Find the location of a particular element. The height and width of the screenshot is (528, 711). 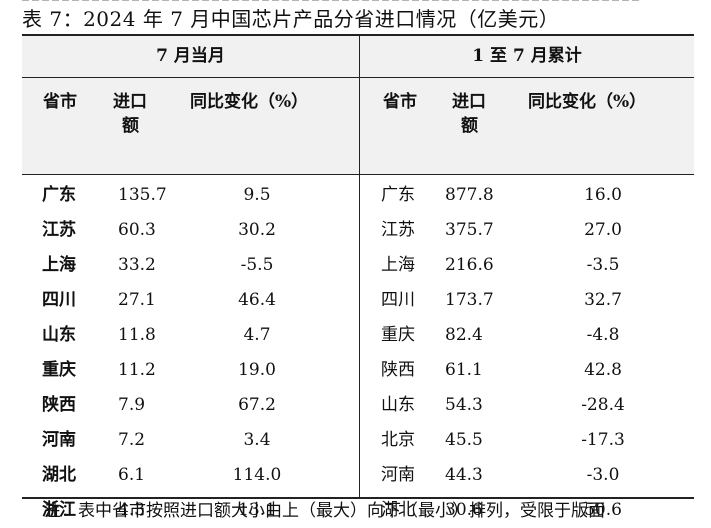

group-header-cumulative: 1 至 7 月累计 is located at coordinates (527, 56).